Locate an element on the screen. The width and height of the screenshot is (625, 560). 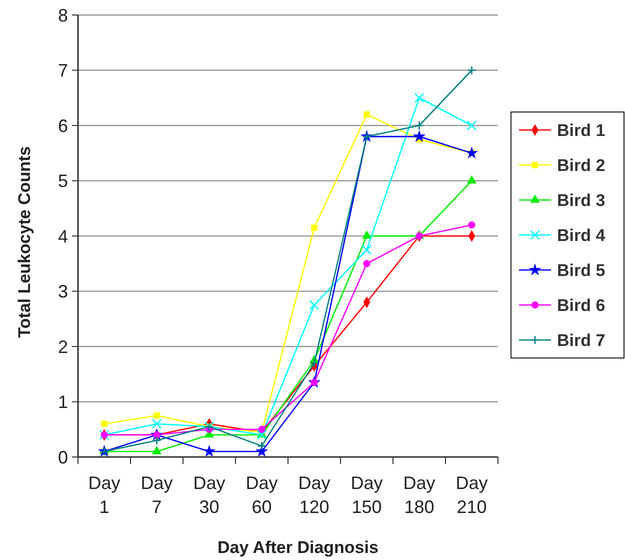
legend-label: Bird 1 is located at coordinates (581, 130).